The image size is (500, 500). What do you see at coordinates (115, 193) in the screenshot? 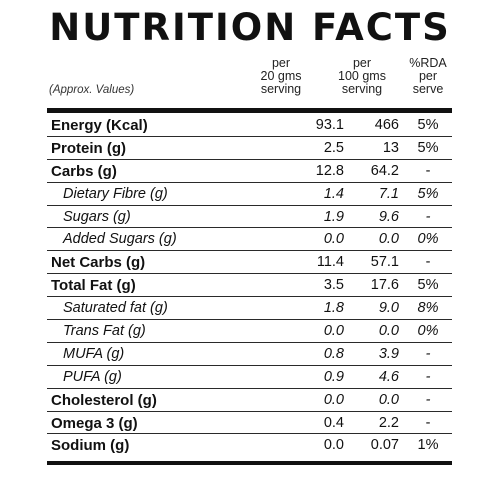
I see `row-label: Dietary Fibre (g)` at bounding box center [115, 193].